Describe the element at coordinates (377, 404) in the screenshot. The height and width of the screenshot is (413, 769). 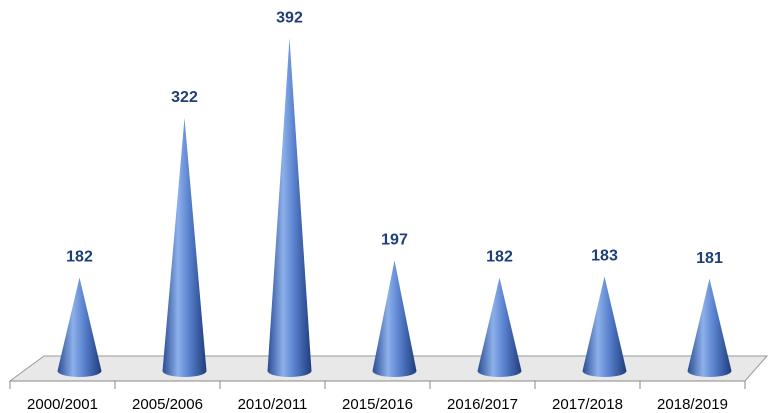
I see `x-tick-label: 2015/2016` at that location.